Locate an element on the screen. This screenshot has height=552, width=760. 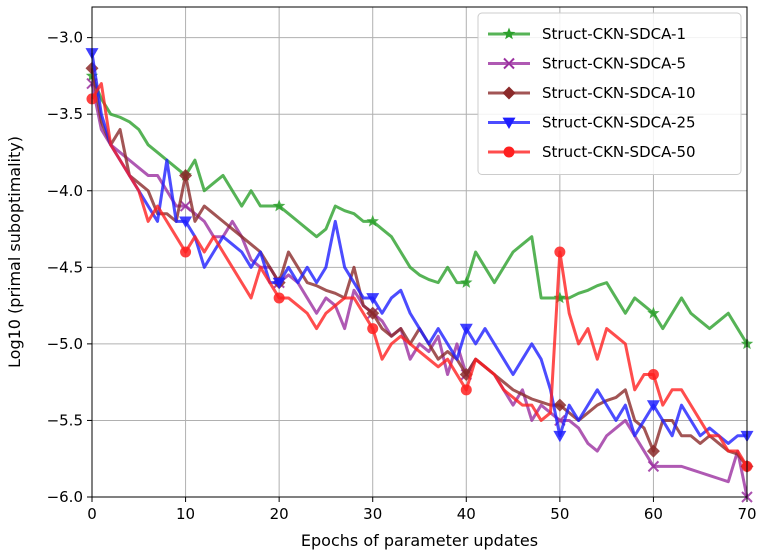
legend-entry: Struct-CKN-SDCA-1 is located at coordinates (587, 34).